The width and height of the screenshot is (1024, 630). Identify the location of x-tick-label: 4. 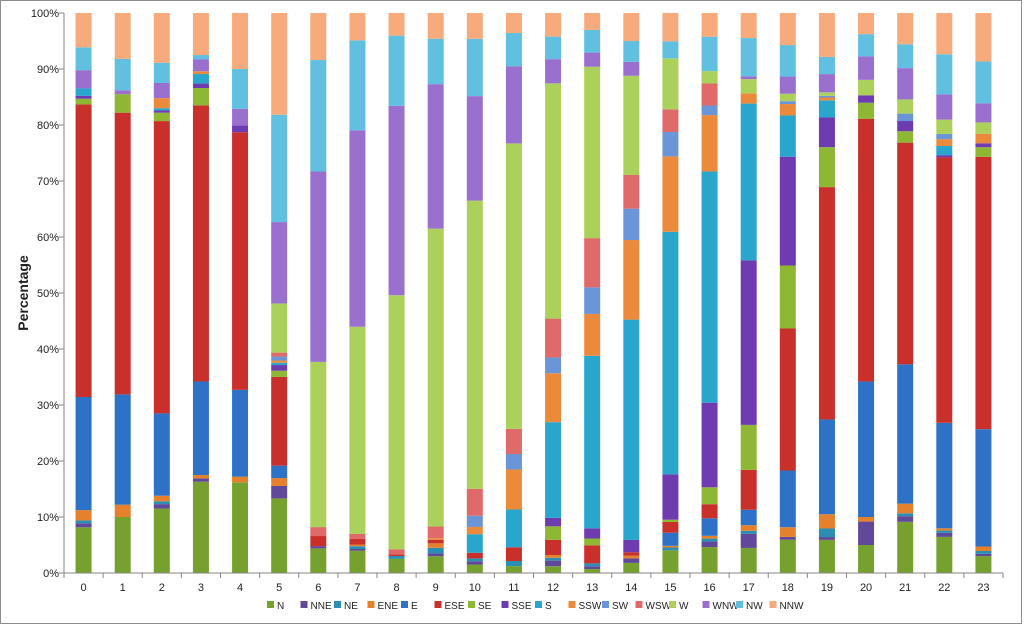
(240, 588).